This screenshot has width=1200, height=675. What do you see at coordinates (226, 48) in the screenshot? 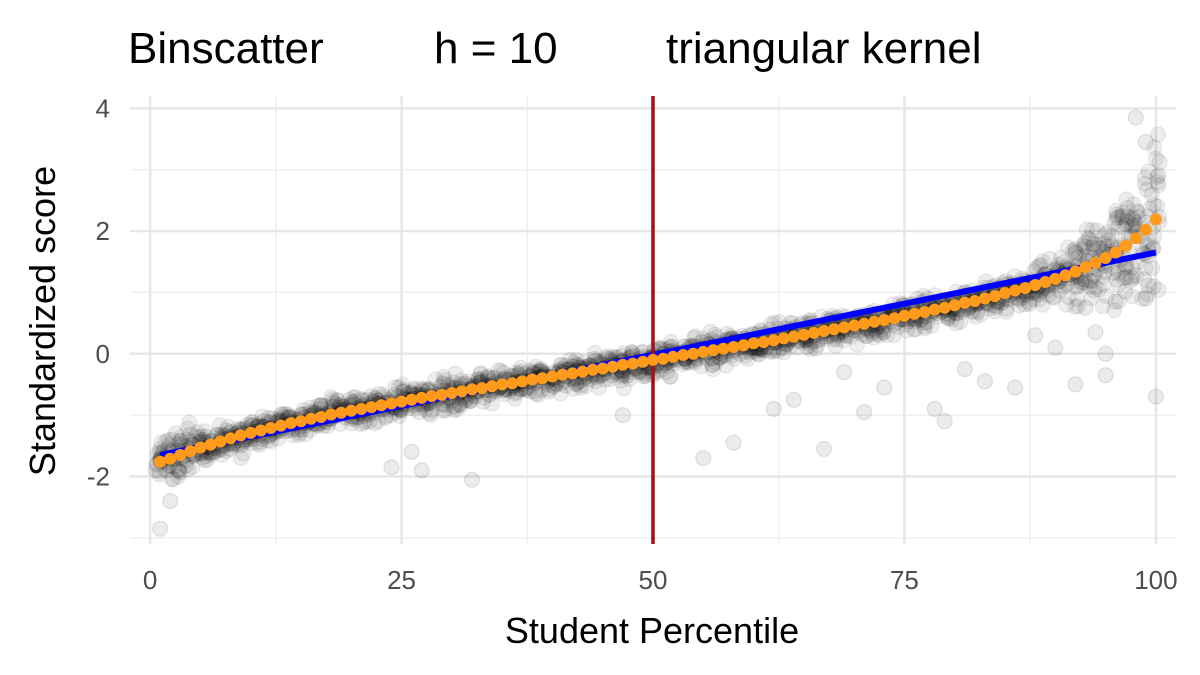
I see `chart-title-part-1: Binscatter` at bounding box center [226, 48].